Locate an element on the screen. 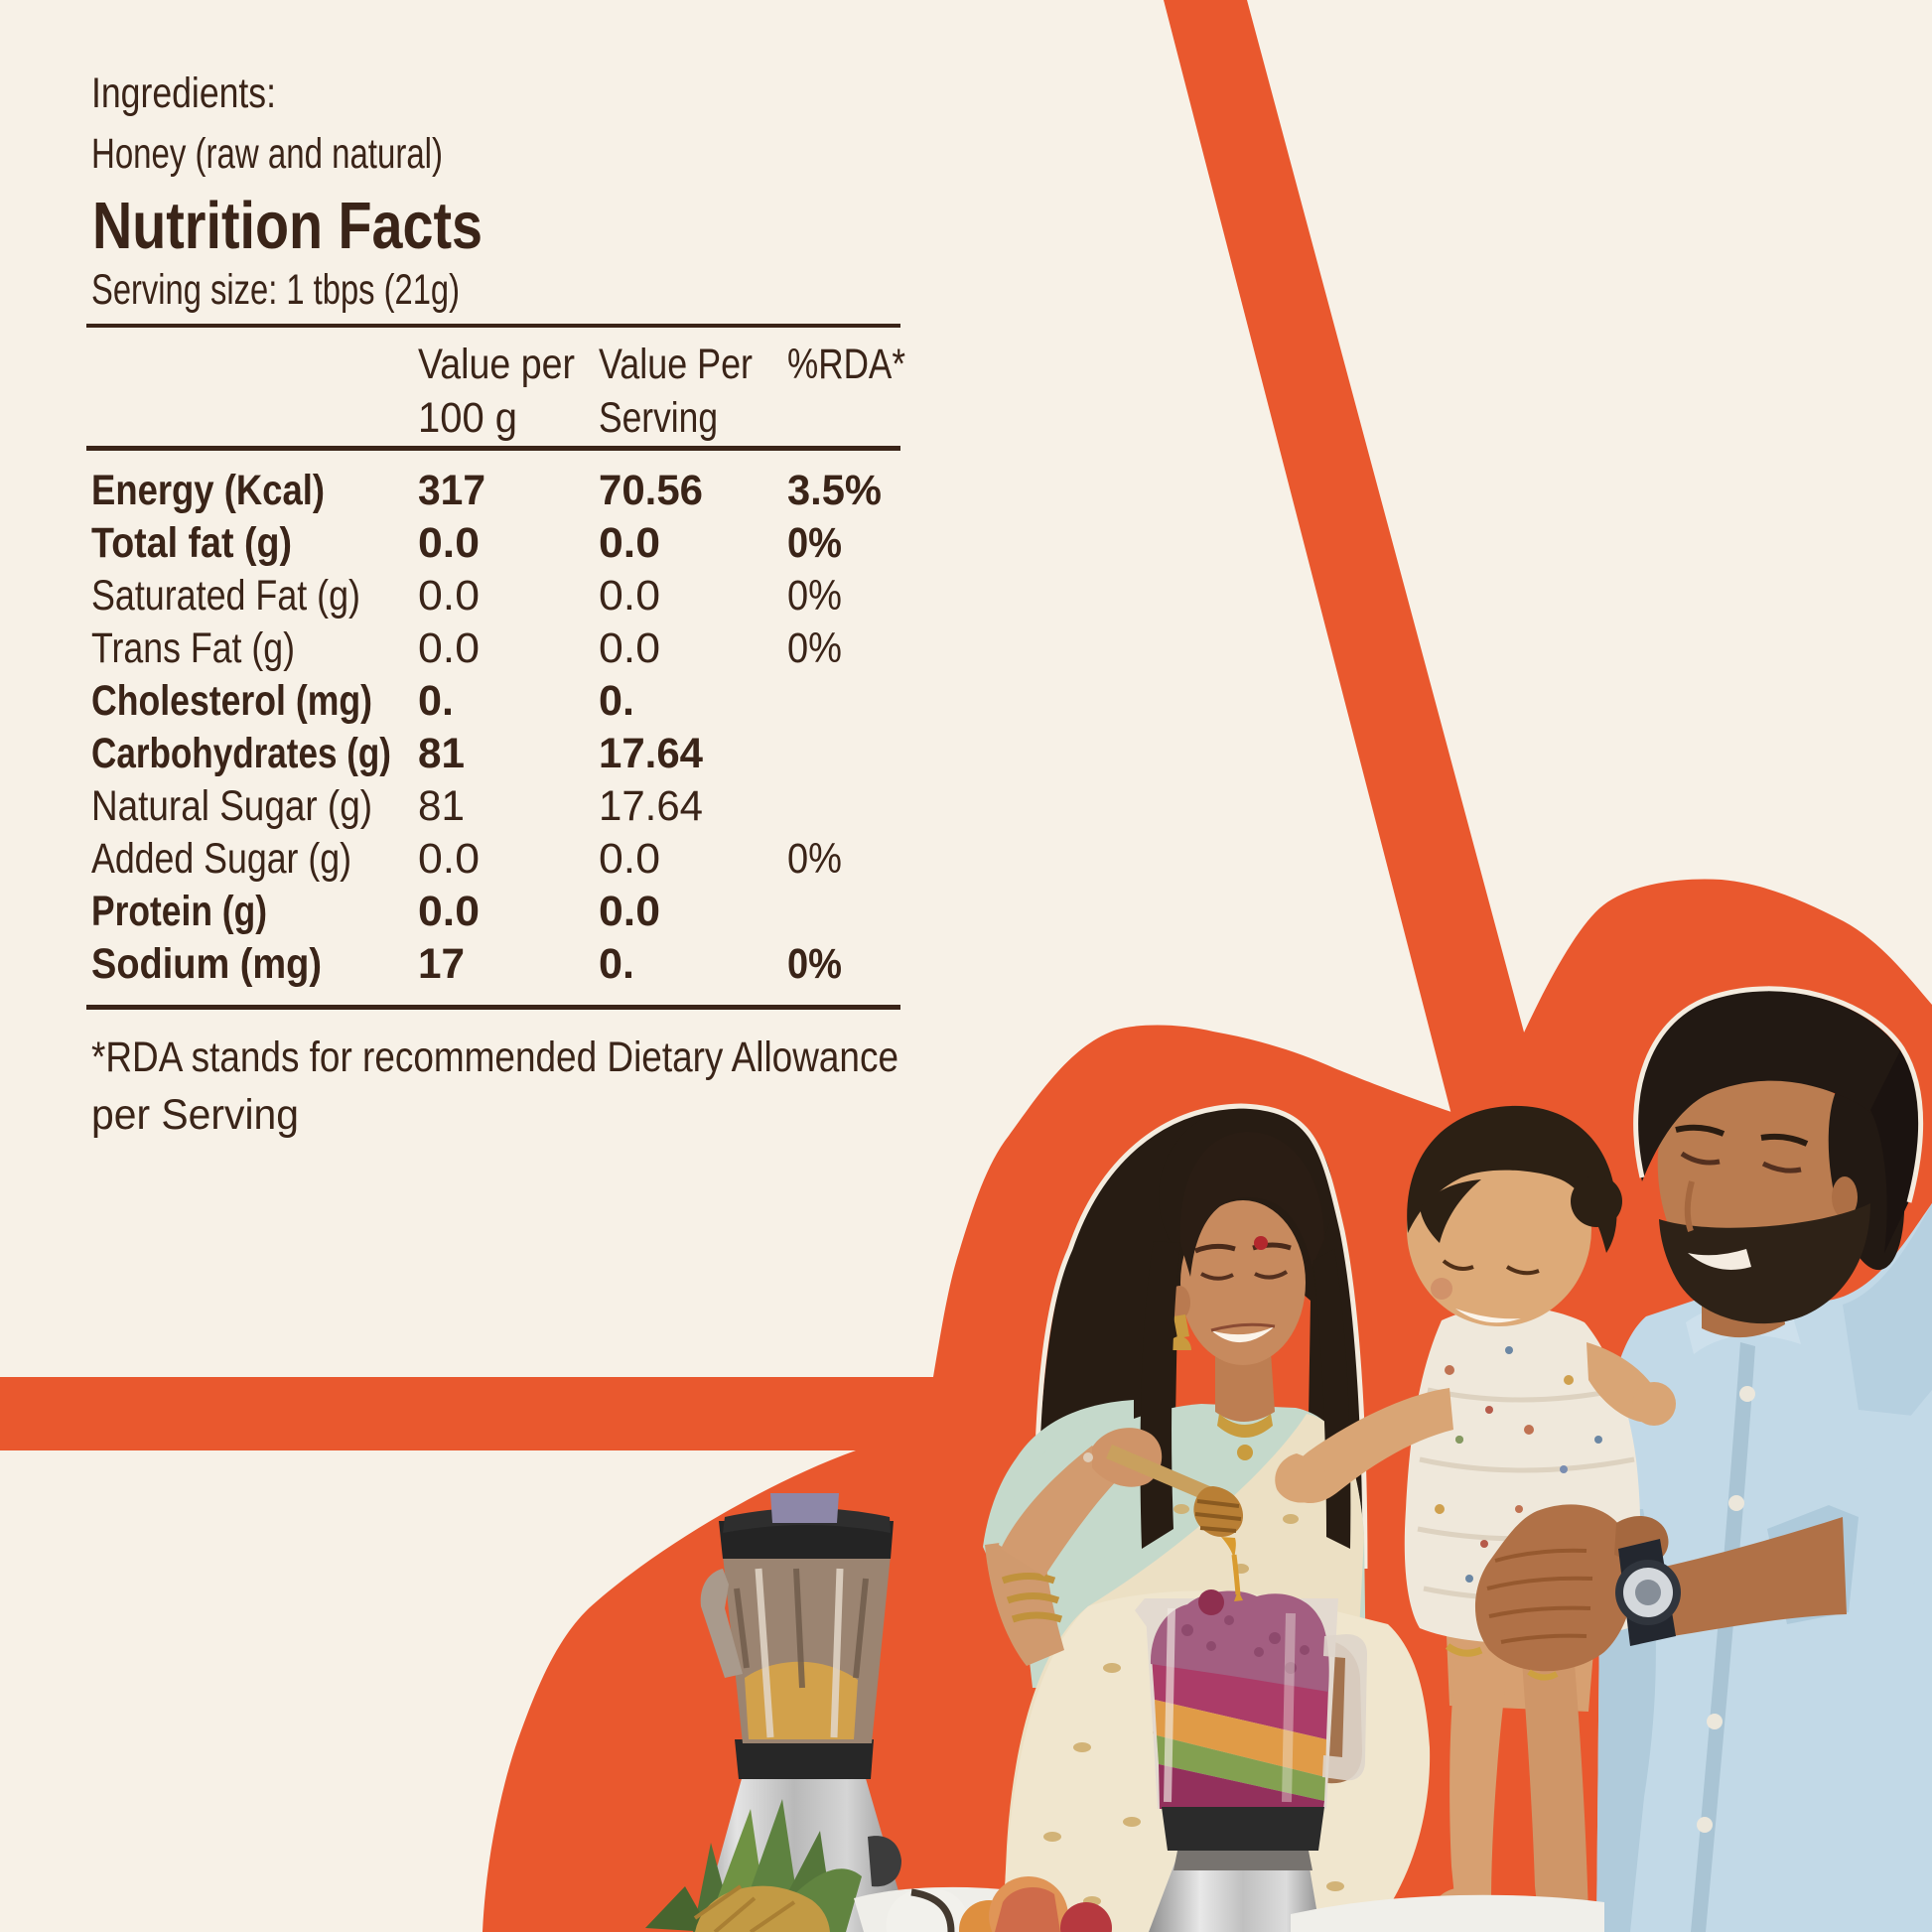  svg-text: %RDA* is located at coordinates (846, 365).